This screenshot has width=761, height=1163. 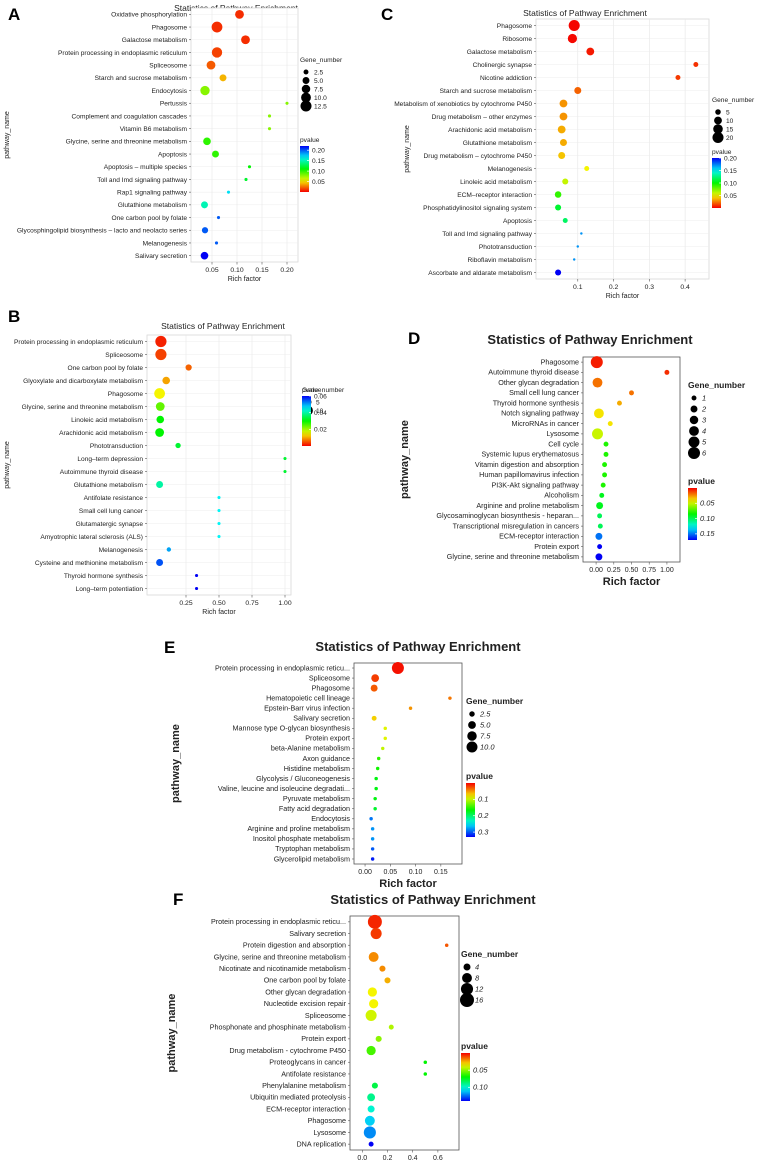 What do you see at coordinates (320, 413) in the screenshot?
I see `color-bar-label: 0.04` at bounding box center [320, 413].